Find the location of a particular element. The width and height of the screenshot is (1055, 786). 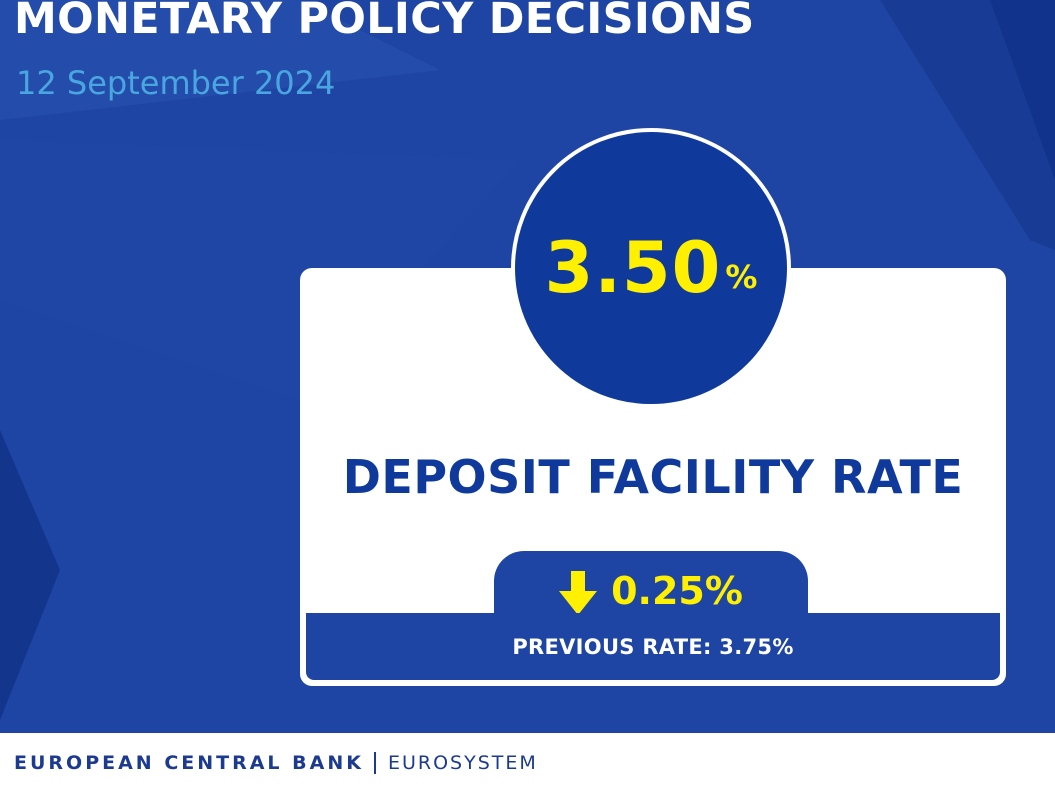

footer-bank-name: EUROPEAN CENTRAL BANK is located at coordinates (189, 763).